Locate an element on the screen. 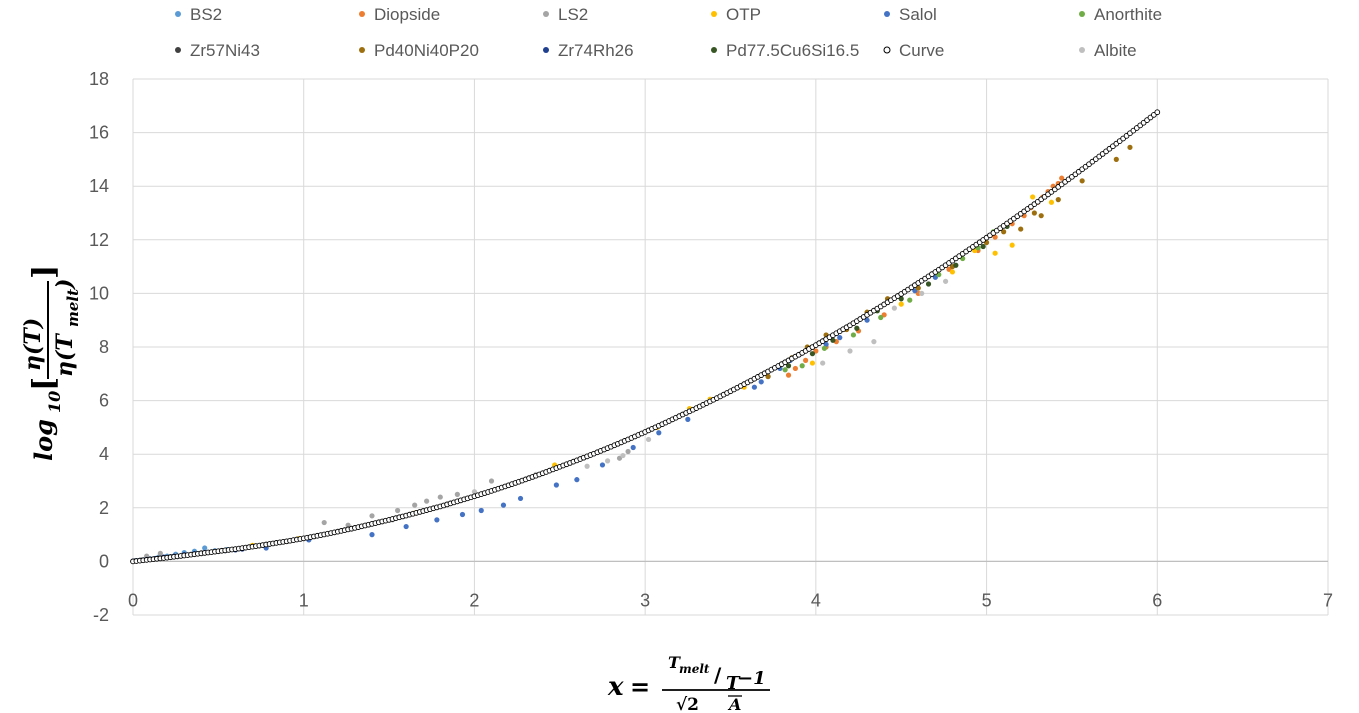 Image resolution: width=1359 pixels, height=713 pixels. legend-label: Zr57Ni43 is located at coordinates (225, 50).